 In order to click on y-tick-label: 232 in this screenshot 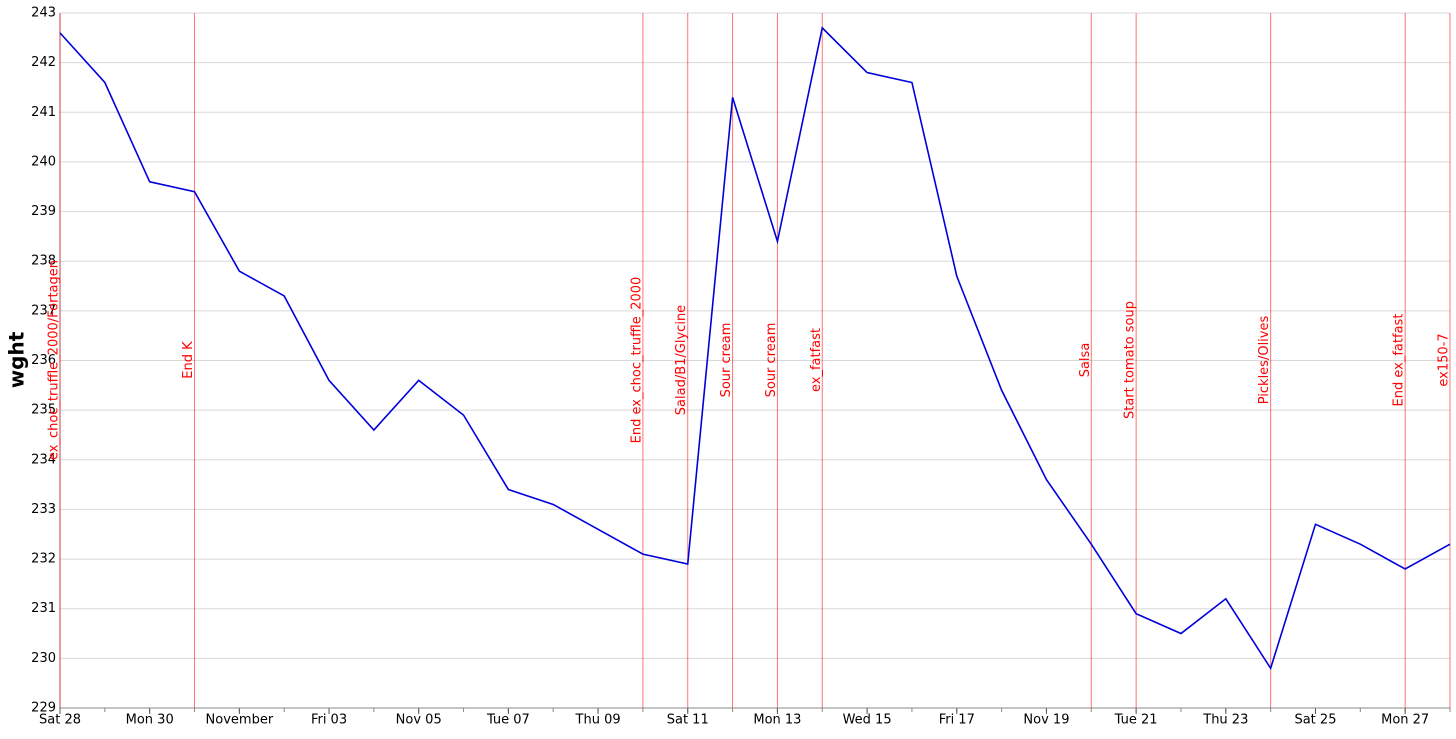, I will do `click(43, 559)`.